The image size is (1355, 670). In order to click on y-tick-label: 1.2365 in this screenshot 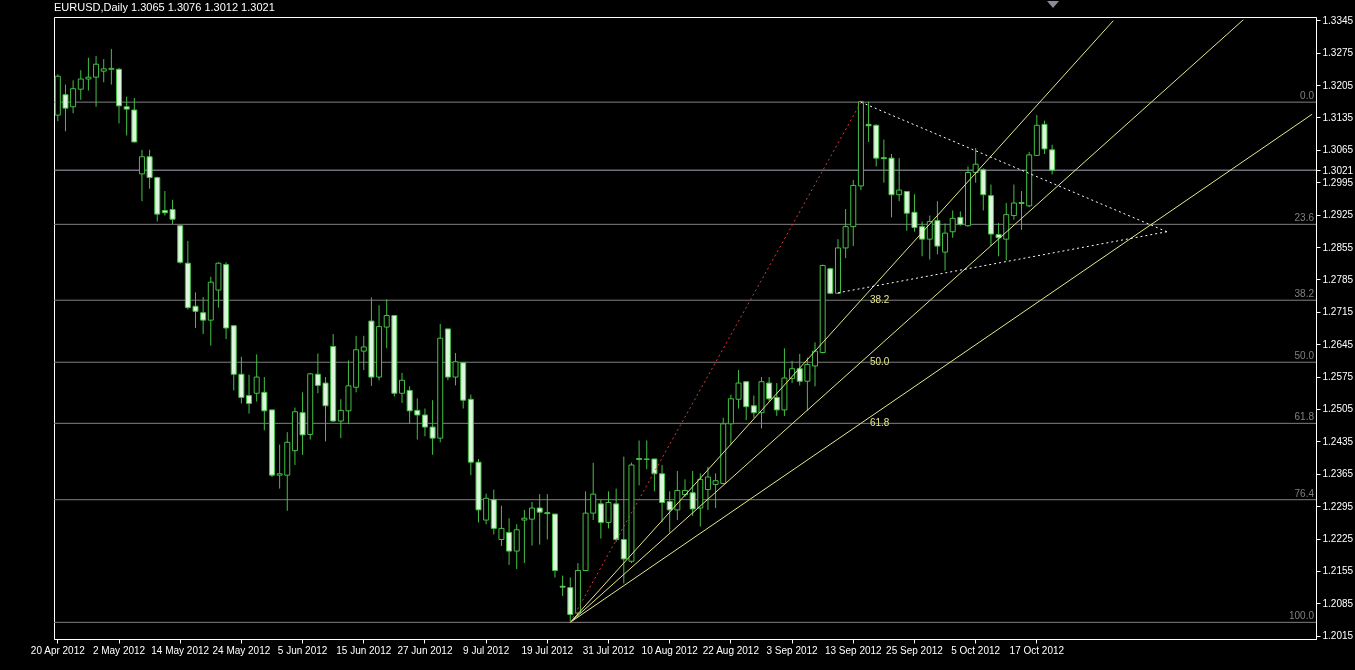, I will do `click(1338, 474)`.